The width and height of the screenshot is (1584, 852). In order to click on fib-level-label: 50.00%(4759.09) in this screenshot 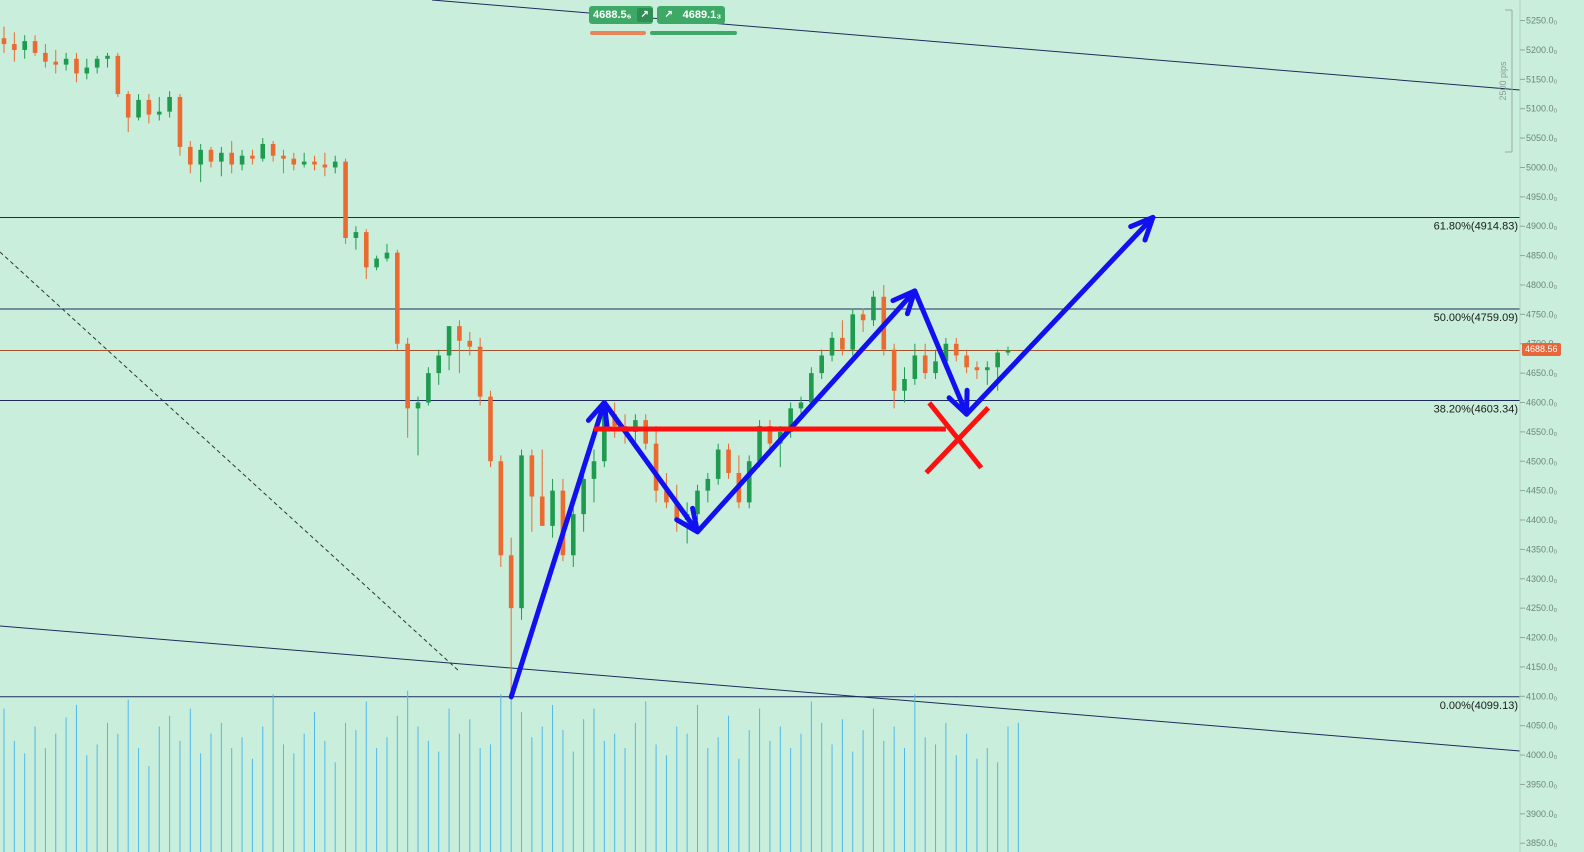, I will do `click(1476, 318)`.